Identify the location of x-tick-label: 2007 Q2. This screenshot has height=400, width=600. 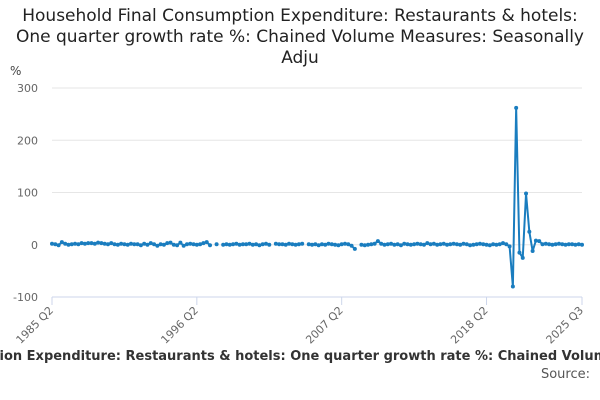
(324, 325).